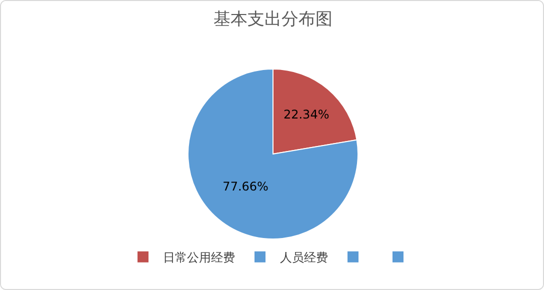 The image size is (544, 290). What do you see at coordinates (304, 257) in the screenshot?
I see `legend-label: 人员经费` at bounding box center [304, 257].